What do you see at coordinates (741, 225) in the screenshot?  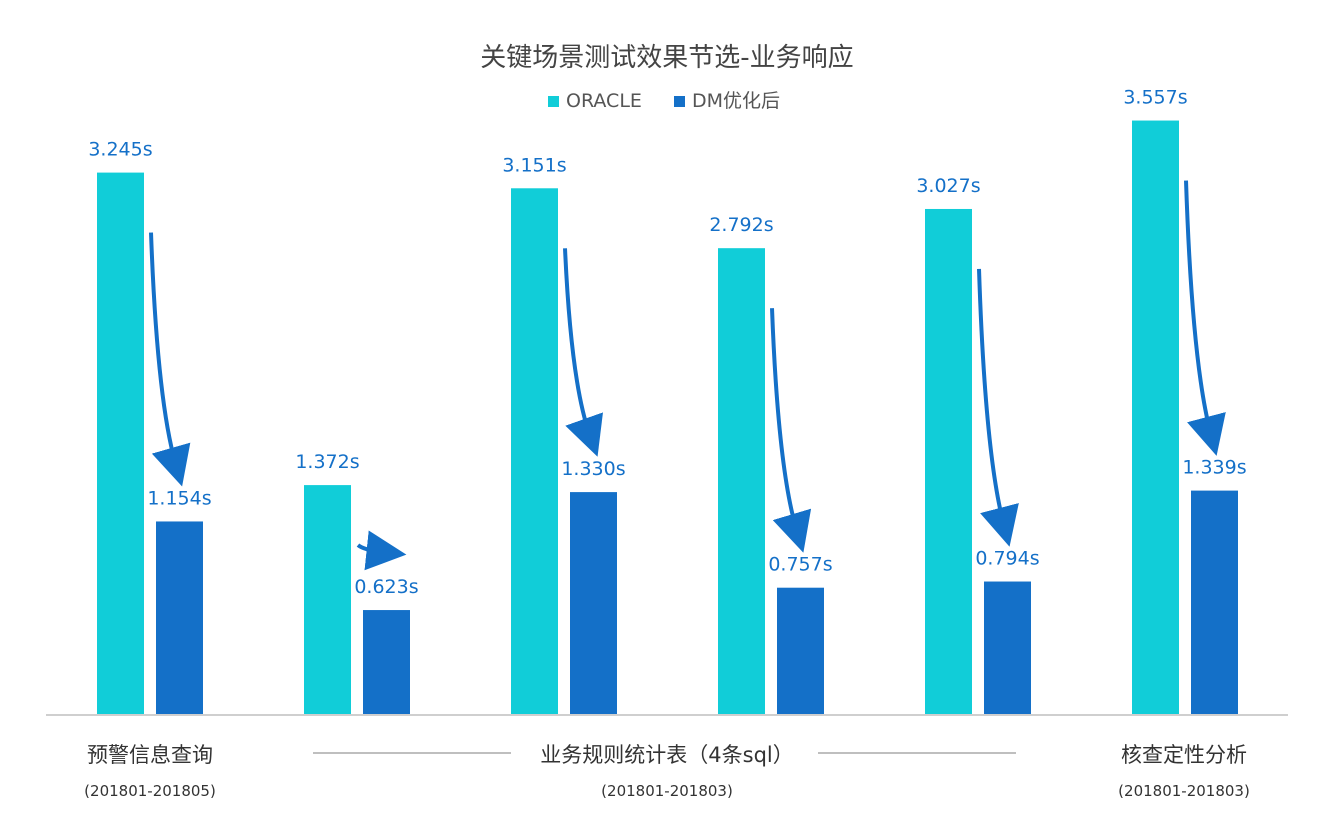 I see `value-label-oracle-4: 2.792s` at bounding box center [741, 225].